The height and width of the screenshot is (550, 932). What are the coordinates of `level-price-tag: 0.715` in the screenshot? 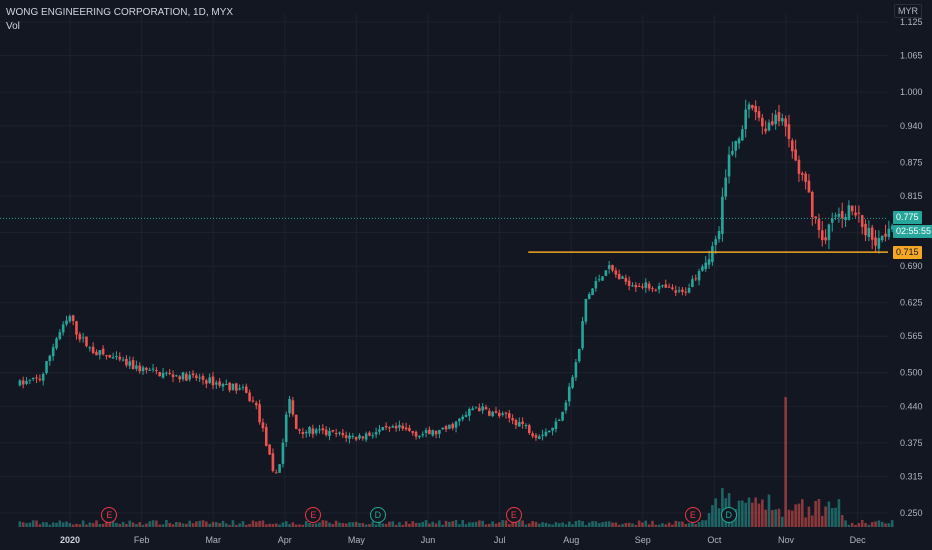 It's located at (907, 253).